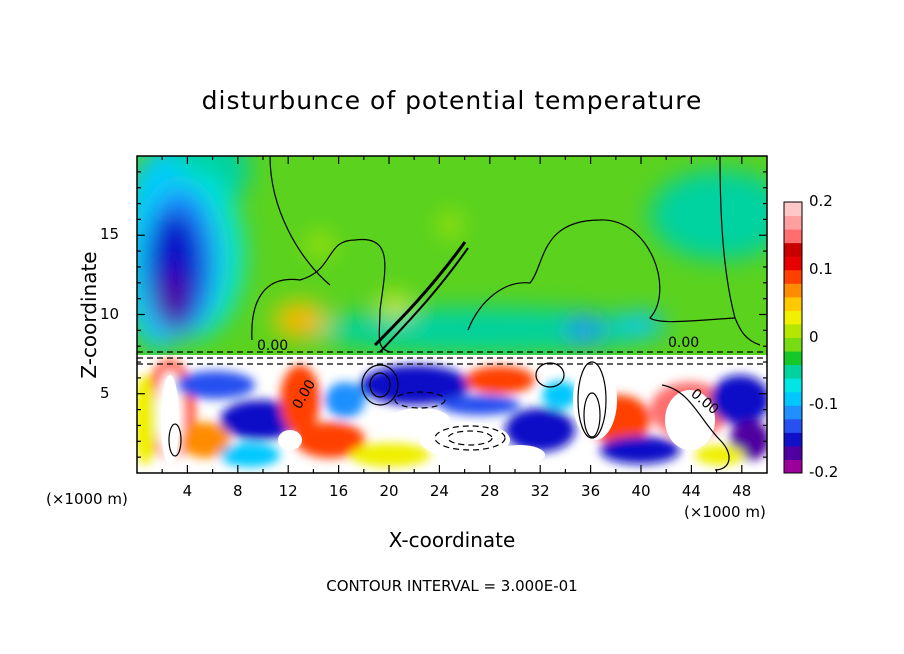  Describe the element at coordinates (187, 491) in the screenshot. I see `x-tick-label: 4` at that location.